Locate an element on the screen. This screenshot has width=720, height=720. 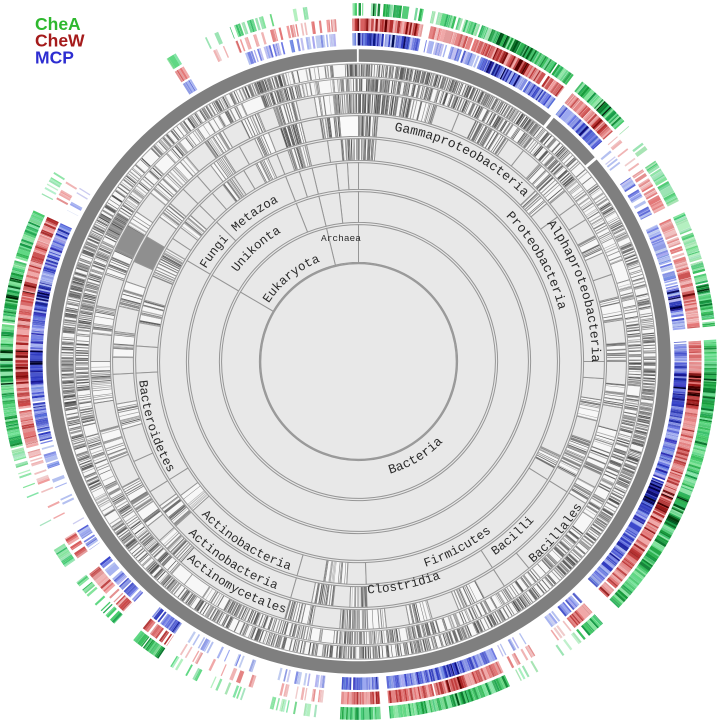
svg-text: CheA is located at coordinates (58, 24).